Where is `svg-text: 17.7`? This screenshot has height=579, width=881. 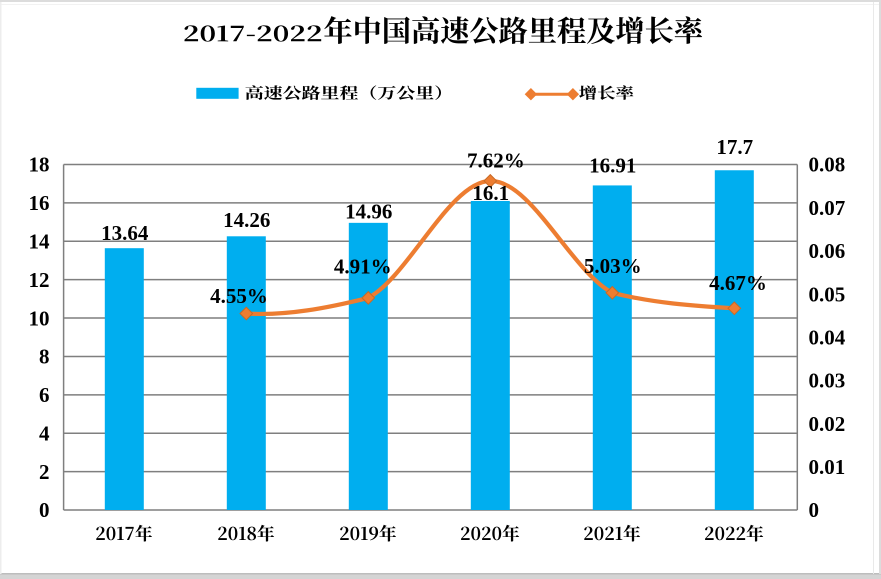 svg-text: 17.7 is located at coordinates (734, 147).